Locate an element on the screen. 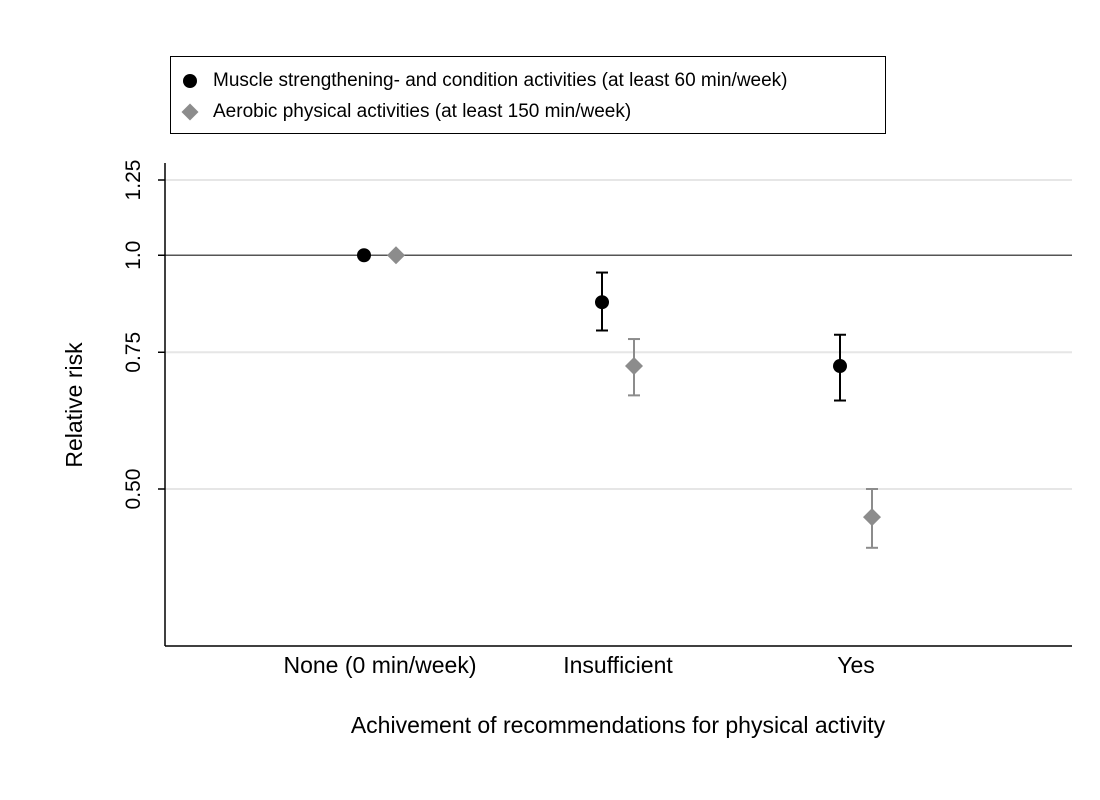  y-tick-label: 0.50 is located at coordinates (133, 489).